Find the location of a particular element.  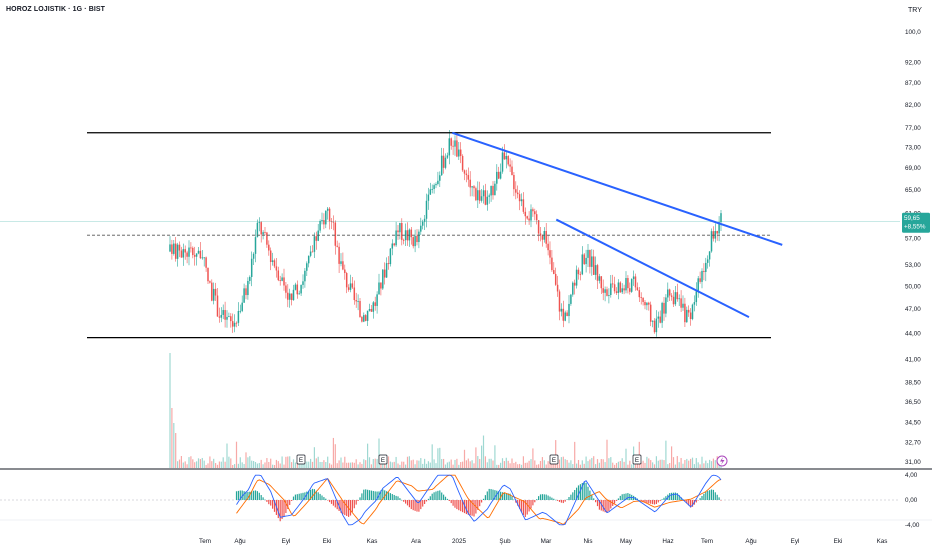

time-axis-label: Kas is located at coordinates (372, 541).